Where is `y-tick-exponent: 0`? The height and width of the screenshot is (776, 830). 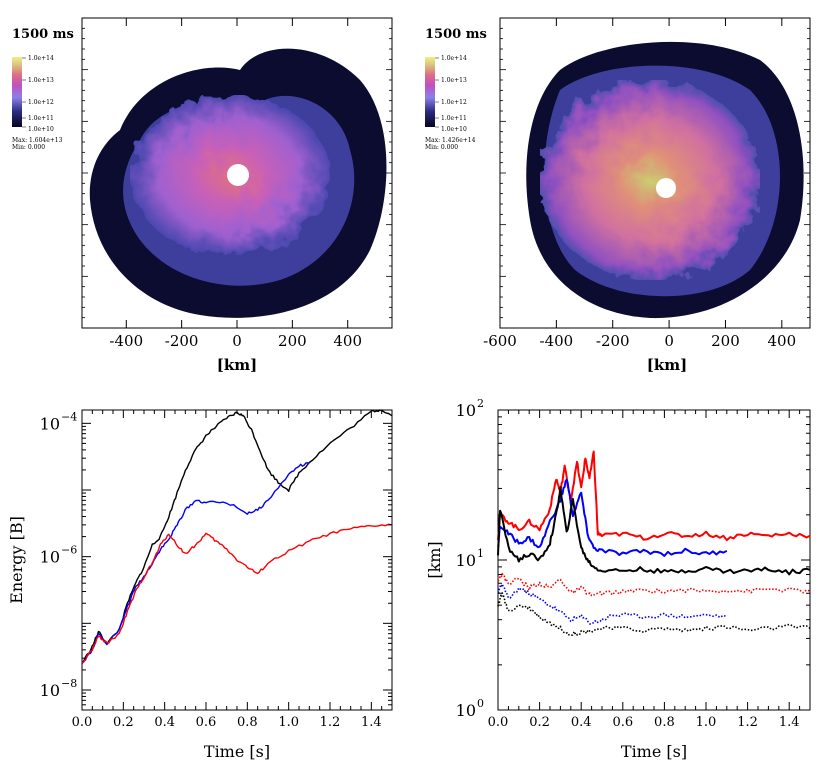
y-tick-exponent: 0 is located at coordinates (480, 703).